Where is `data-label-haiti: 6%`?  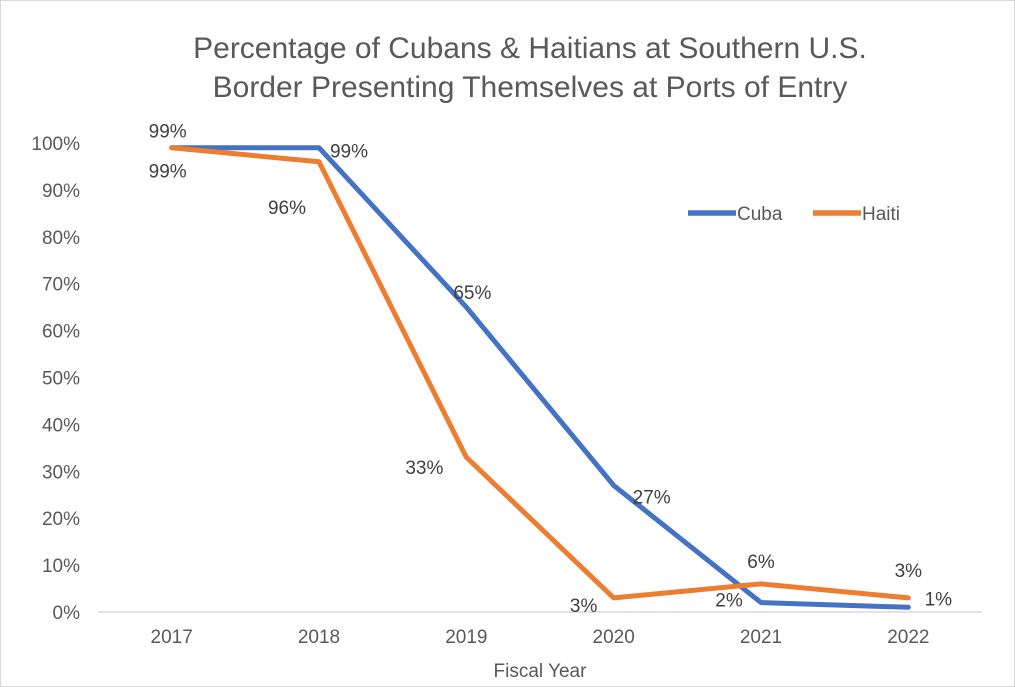
data-label-haiti: 6% is located at coordinates (761, 562).